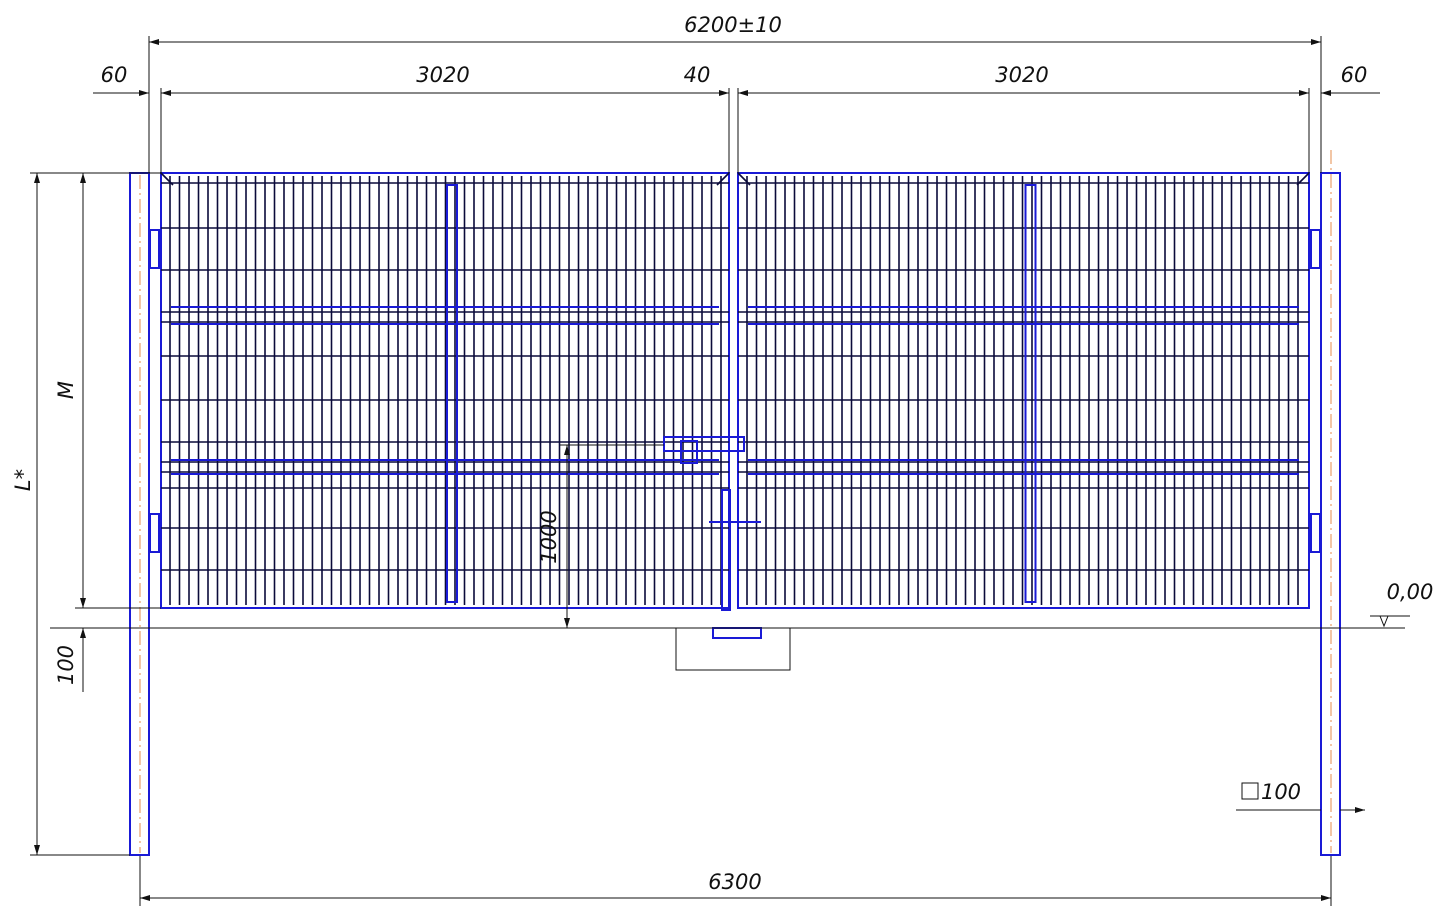 This screenshot has height=916, width=1454. What do you see at coordinates (549, 536) in the screenshot?
I see `dim-text: 1000` at bounding box center [549, 536].